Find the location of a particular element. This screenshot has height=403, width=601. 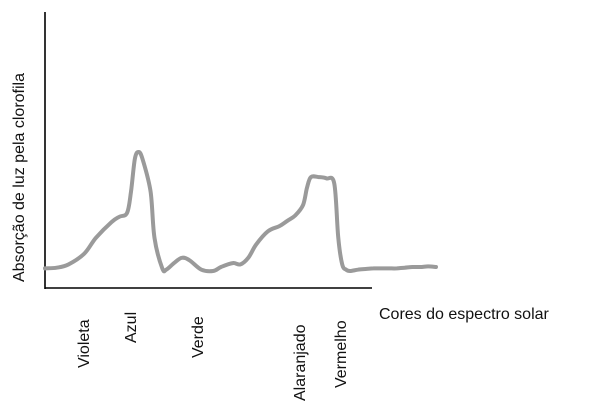

x-axis-label: Cores do espectro solar is located at coordinates (464, 314).